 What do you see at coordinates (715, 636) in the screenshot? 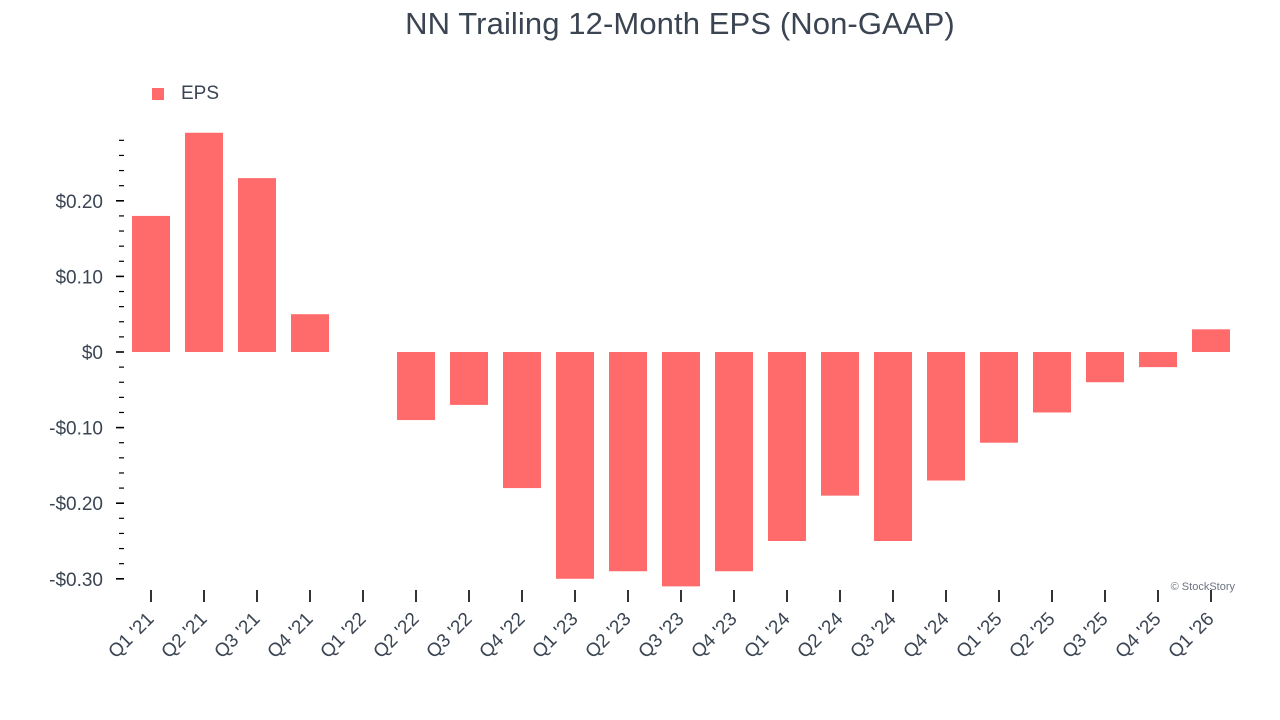
I see `x-tick-label: Q4 '23` at bounding box center [715, 636].